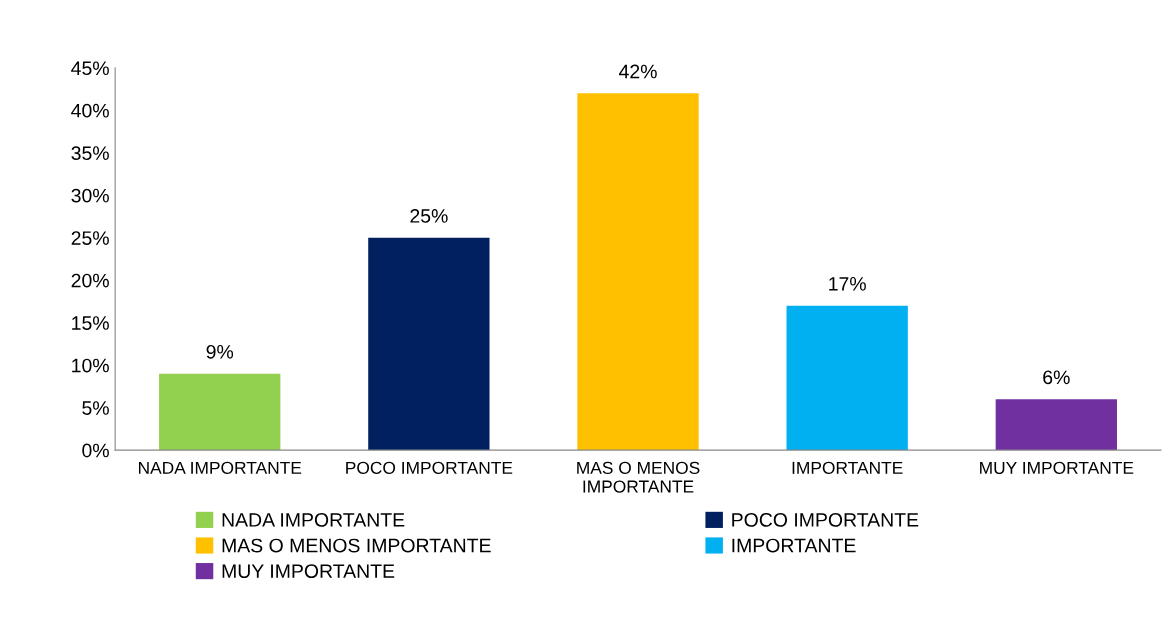 The width and height of the screenshot is (1175, 634). I want to click on data-label: 42%, so click(638, 71).